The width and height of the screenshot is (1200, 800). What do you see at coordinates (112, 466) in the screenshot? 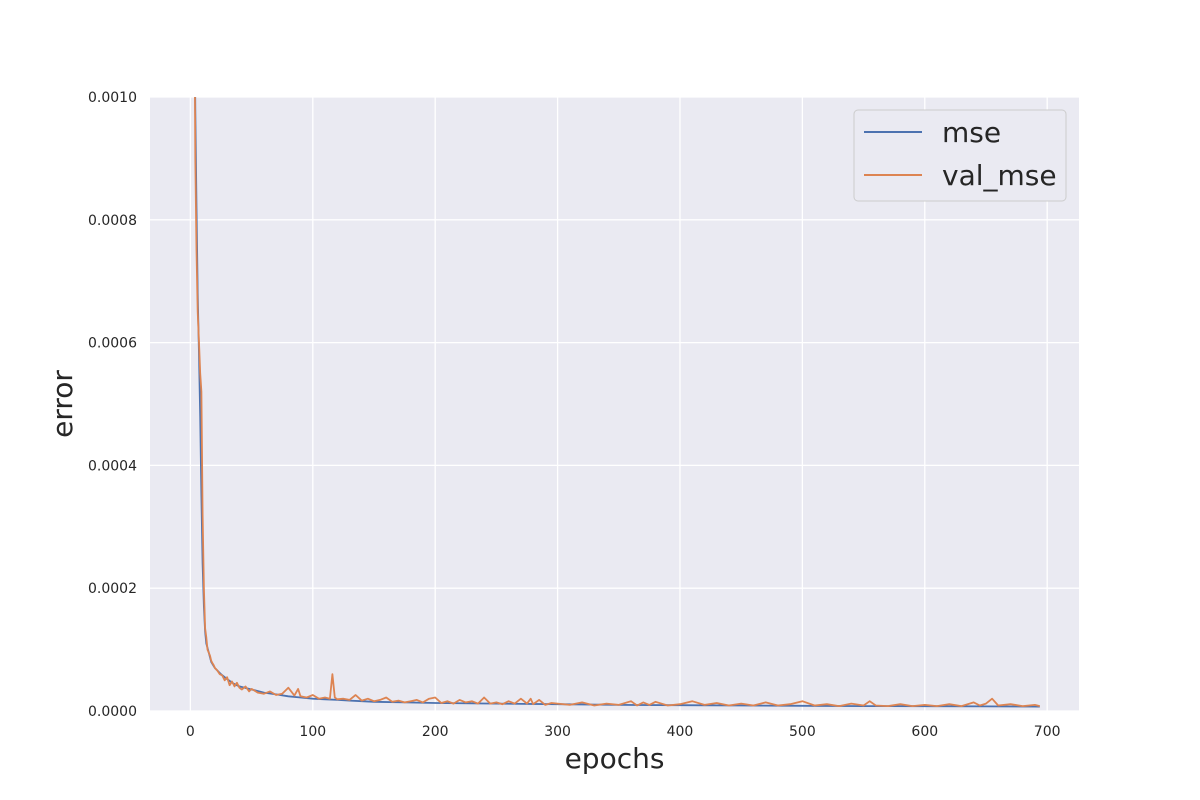
I see `y-tick-label: 0.0004` at bounding box center [112, 466].